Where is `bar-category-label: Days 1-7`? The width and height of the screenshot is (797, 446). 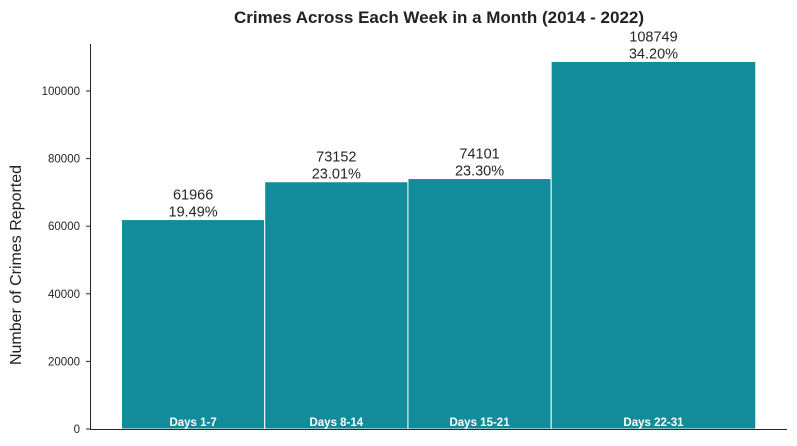
bar-category-label: Days 1-7 is located at coordinates (192, 423).